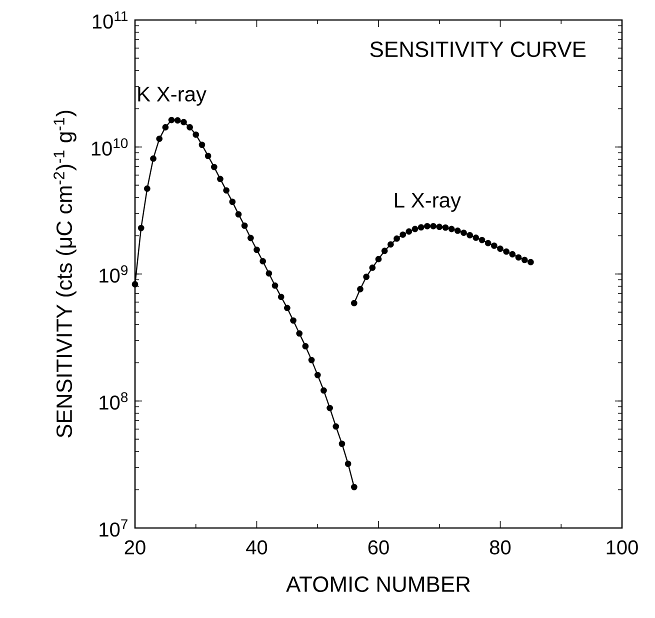 This screenshot has height=618, width=655. Describe the element at coordinates (135, 547) in the screenshot. I see `x-tick-label: 20` at that location.